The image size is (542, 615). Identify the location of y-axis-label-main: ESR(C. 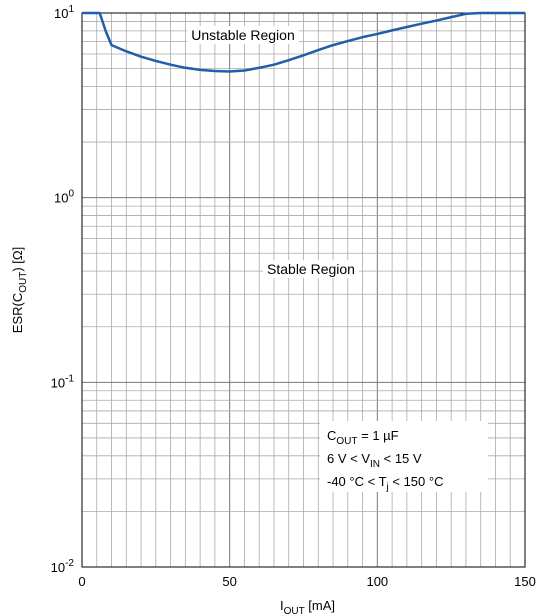
(17, 313).